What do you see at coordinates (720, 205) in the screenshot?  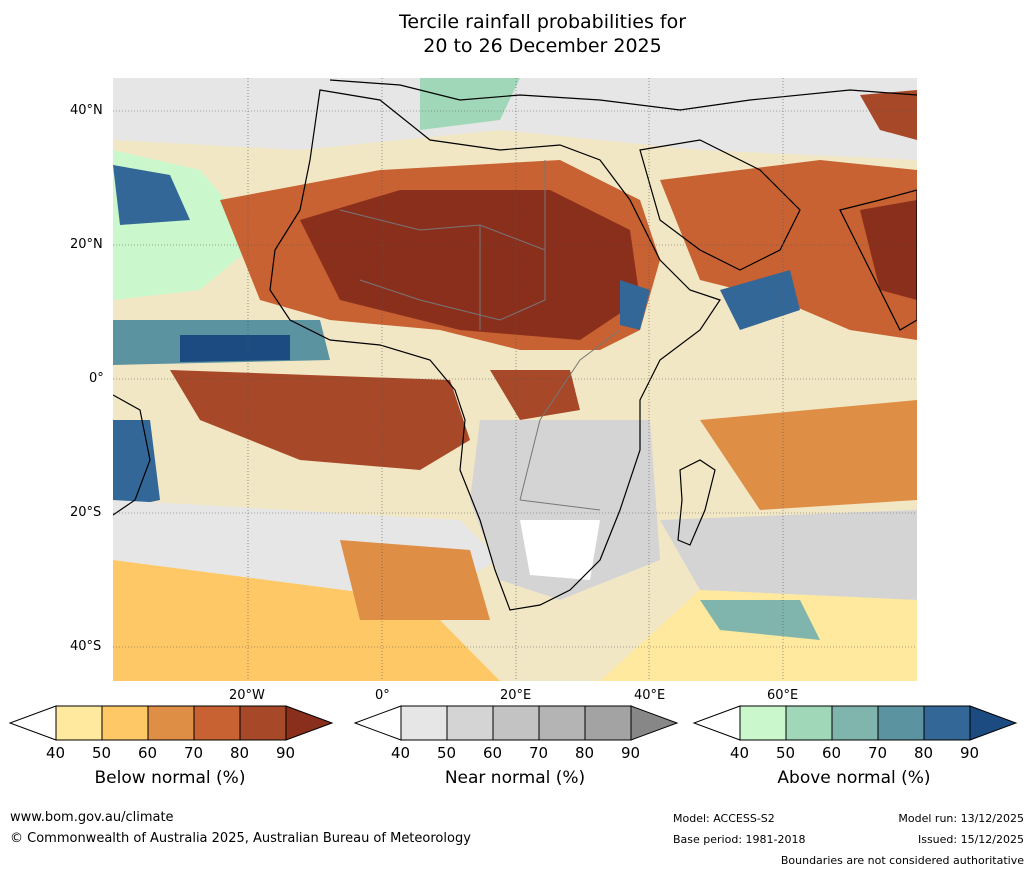 I see `arabia-outline` at bounding box center [720, 205].